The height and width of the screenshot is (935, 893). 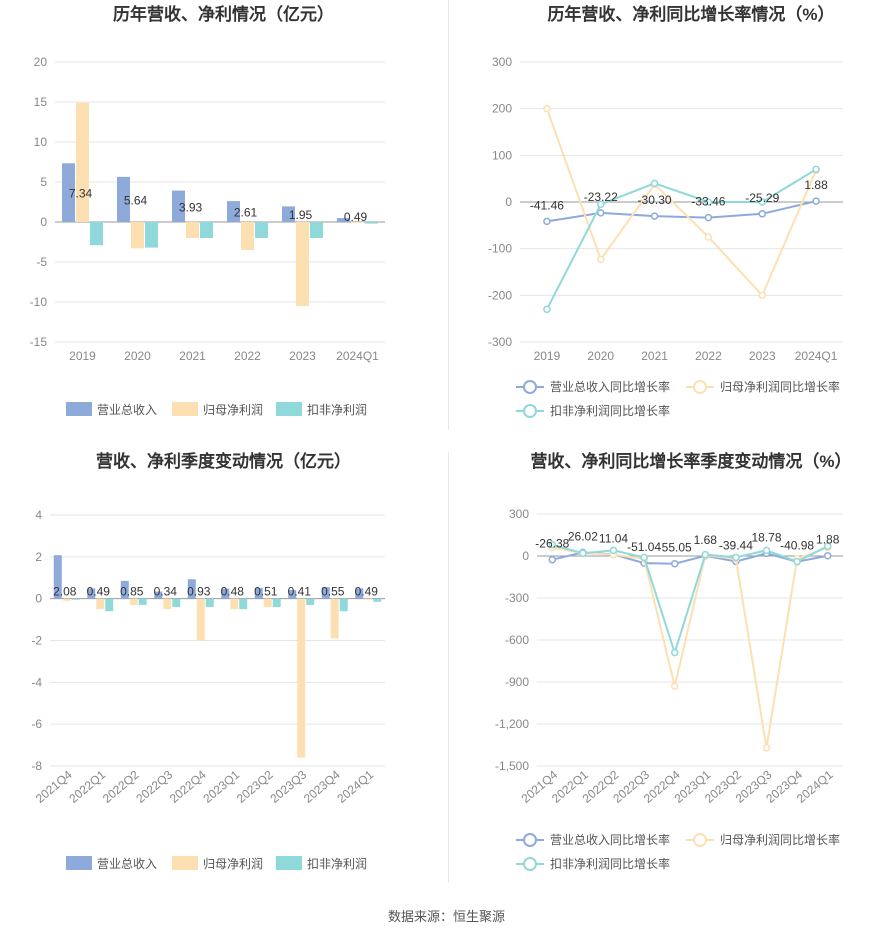 I want to click on data-label: 0.48, so click(x=233, y=592).